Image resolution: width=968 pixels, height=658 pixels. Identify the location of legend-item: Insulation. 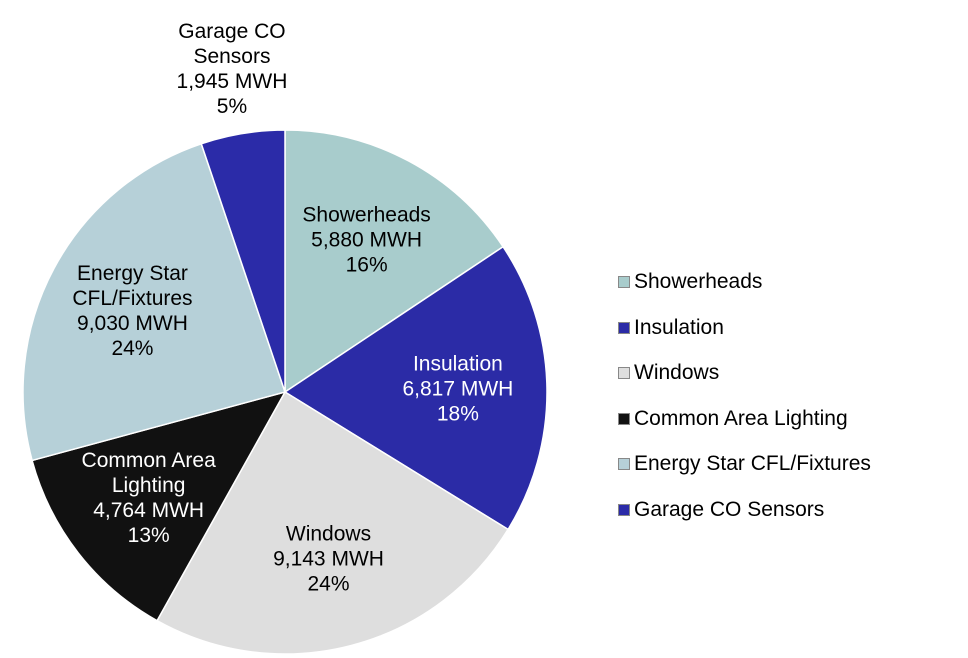
(671, 328).